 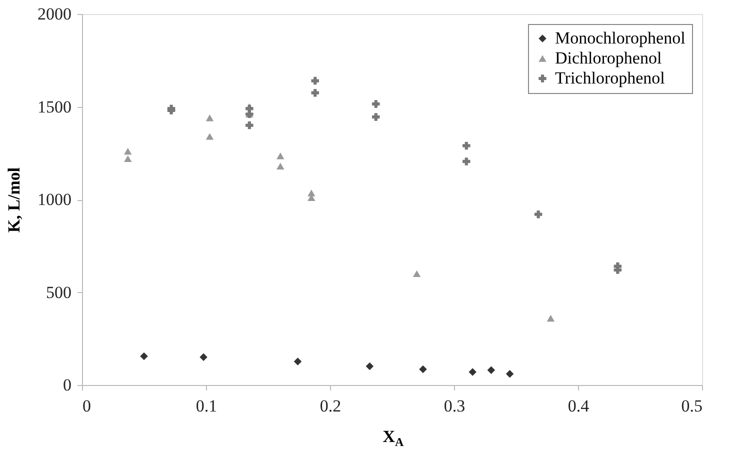 What do you see at coordinates (331, 406) in the screenshot?
I see `x-tick-label: 0.2` at bounding box center [331, 406].